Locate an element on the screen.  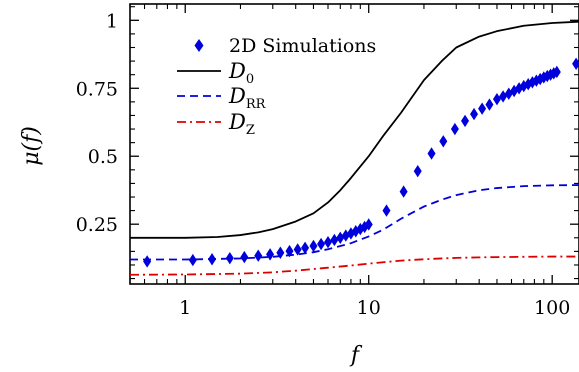
legend-label-dz: DZ is located at coordinates (241, 124).